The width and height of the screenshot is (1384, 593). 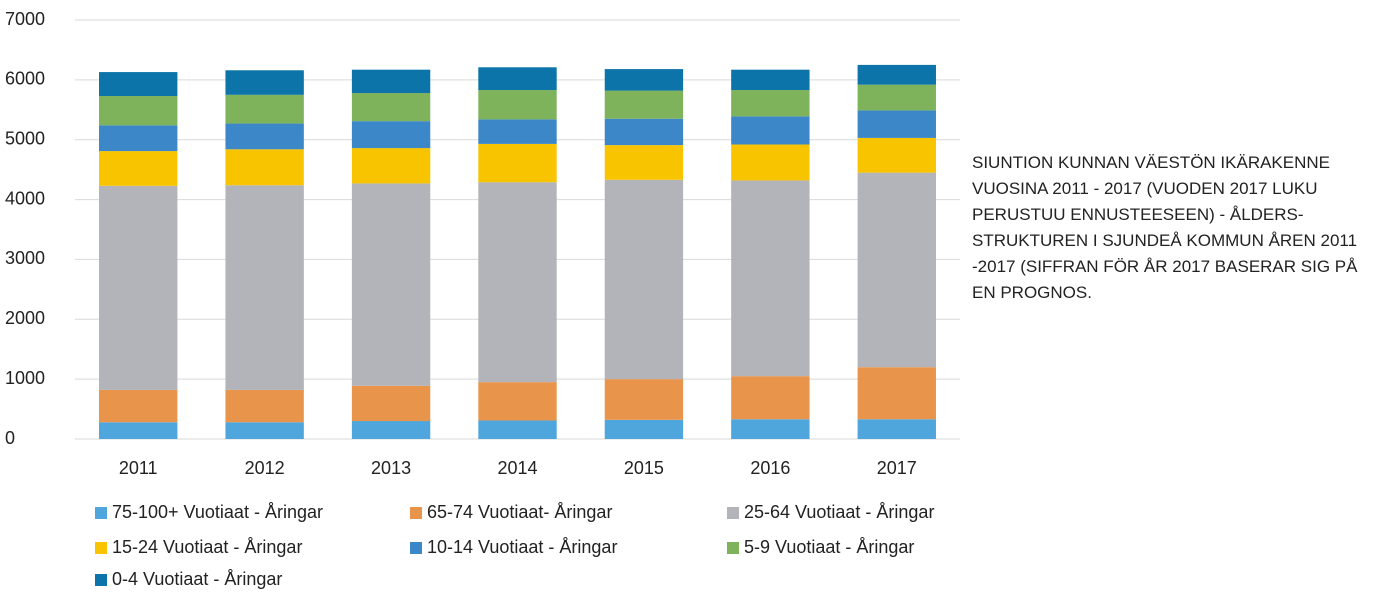 What do you see at coordinates (207, 547) in the screenshot?
I see `legend-label: 15-24 Vuotiaat - Åringar` at bounding box center [207, 547].